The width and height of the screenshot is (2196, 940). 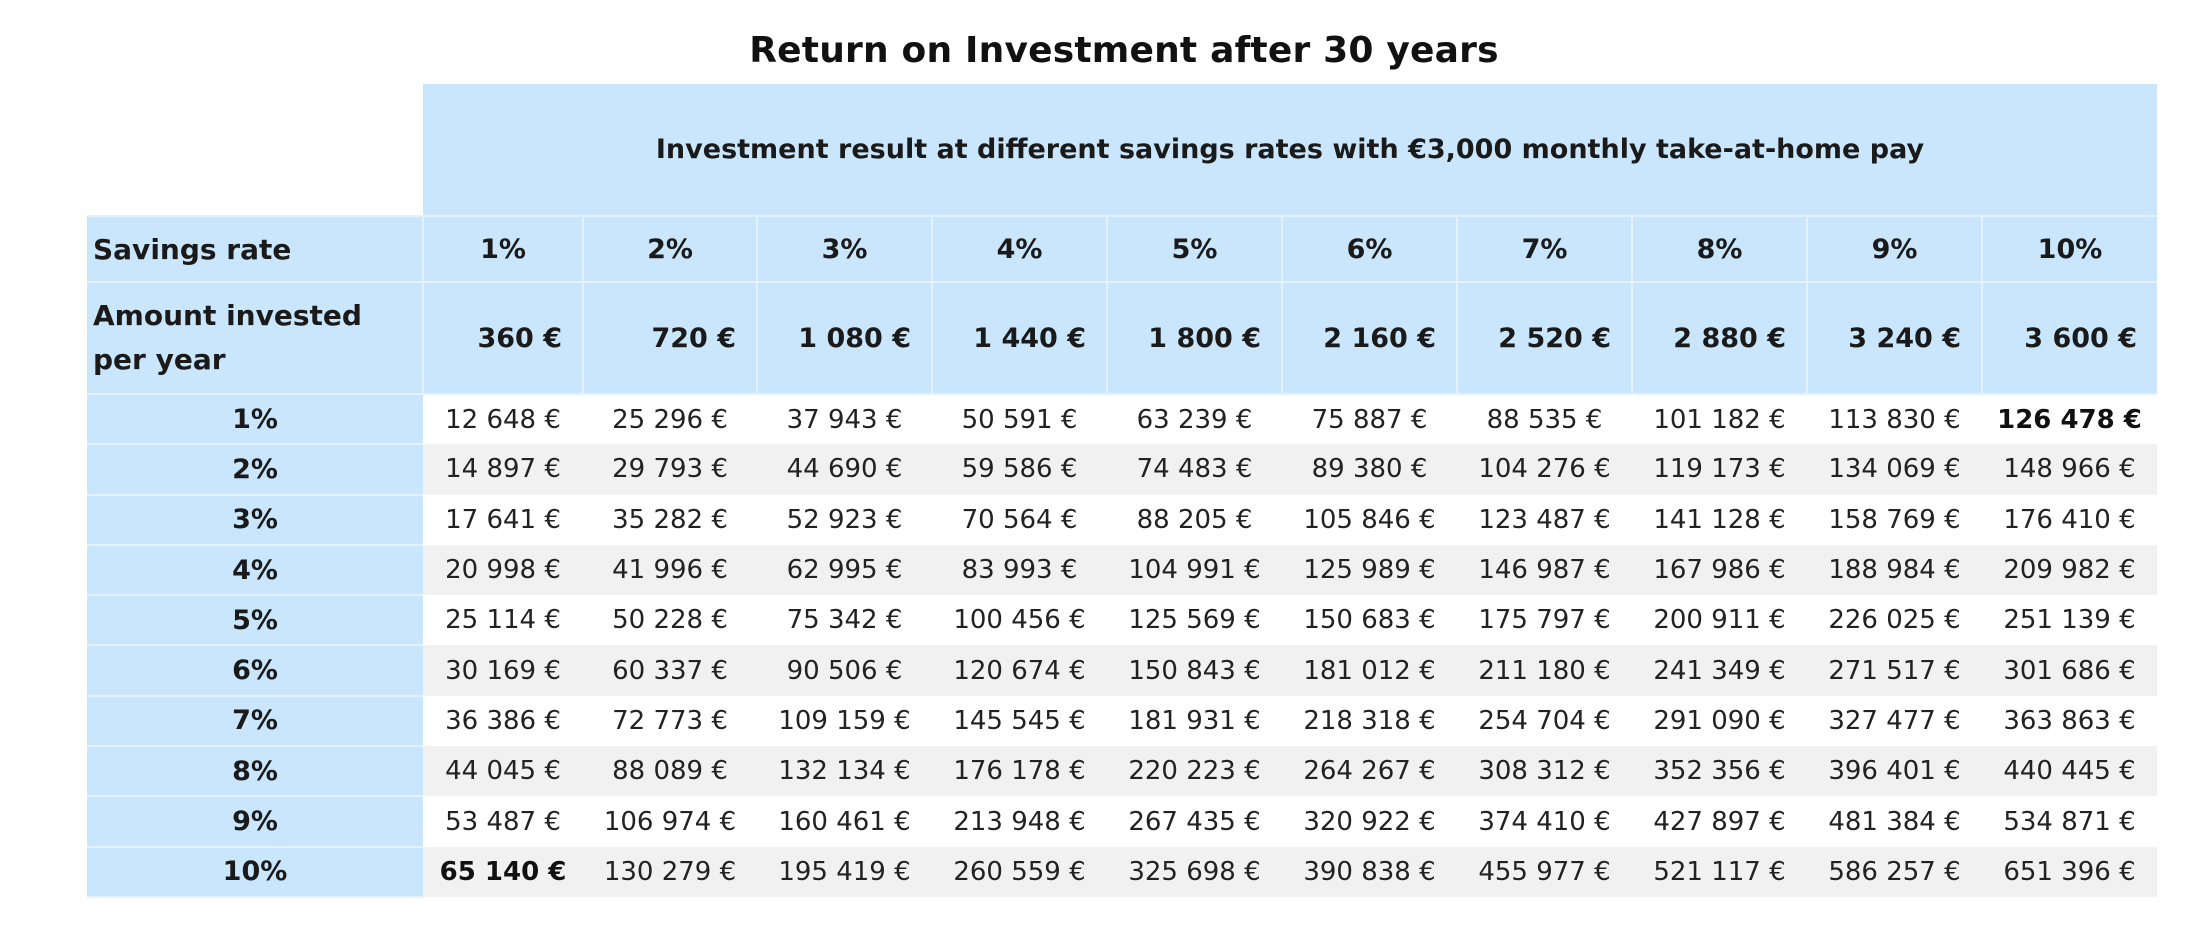 What do you see at coordinates (1194, 519) in the screenshot?
I see `result-cell: 88 205 €` at bounding box center [1194, 519].